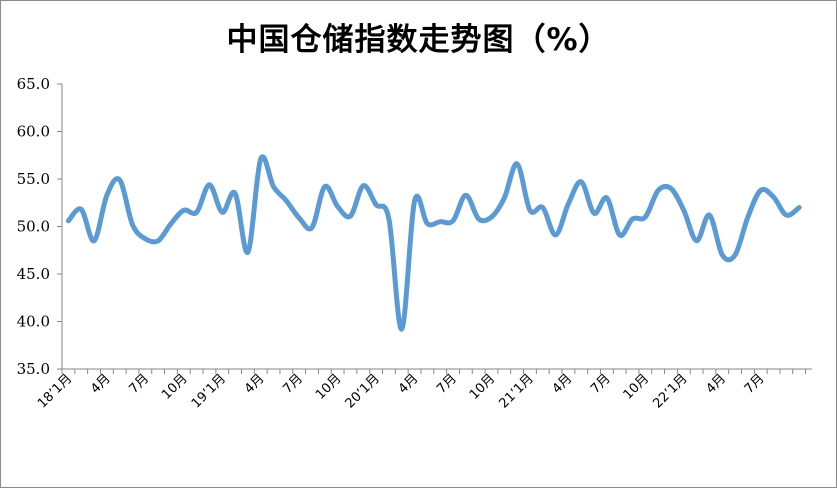 The height and width of the screenshot is (488, 837). What do you see at coordinates (670, 391) in the screenshot?
I see `x-tick-label: 22’1月` at bounding box center [670, 391].